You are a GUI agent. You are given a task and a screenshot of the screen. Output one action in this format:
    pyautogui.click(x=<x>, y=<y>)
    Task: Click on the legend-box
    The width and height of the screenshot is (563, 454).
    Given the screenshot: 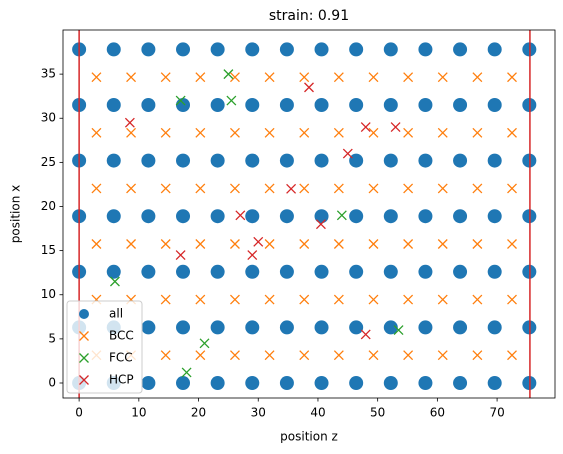 What is the action you would take?
    pyautogui.click(x=104, y=347)
    